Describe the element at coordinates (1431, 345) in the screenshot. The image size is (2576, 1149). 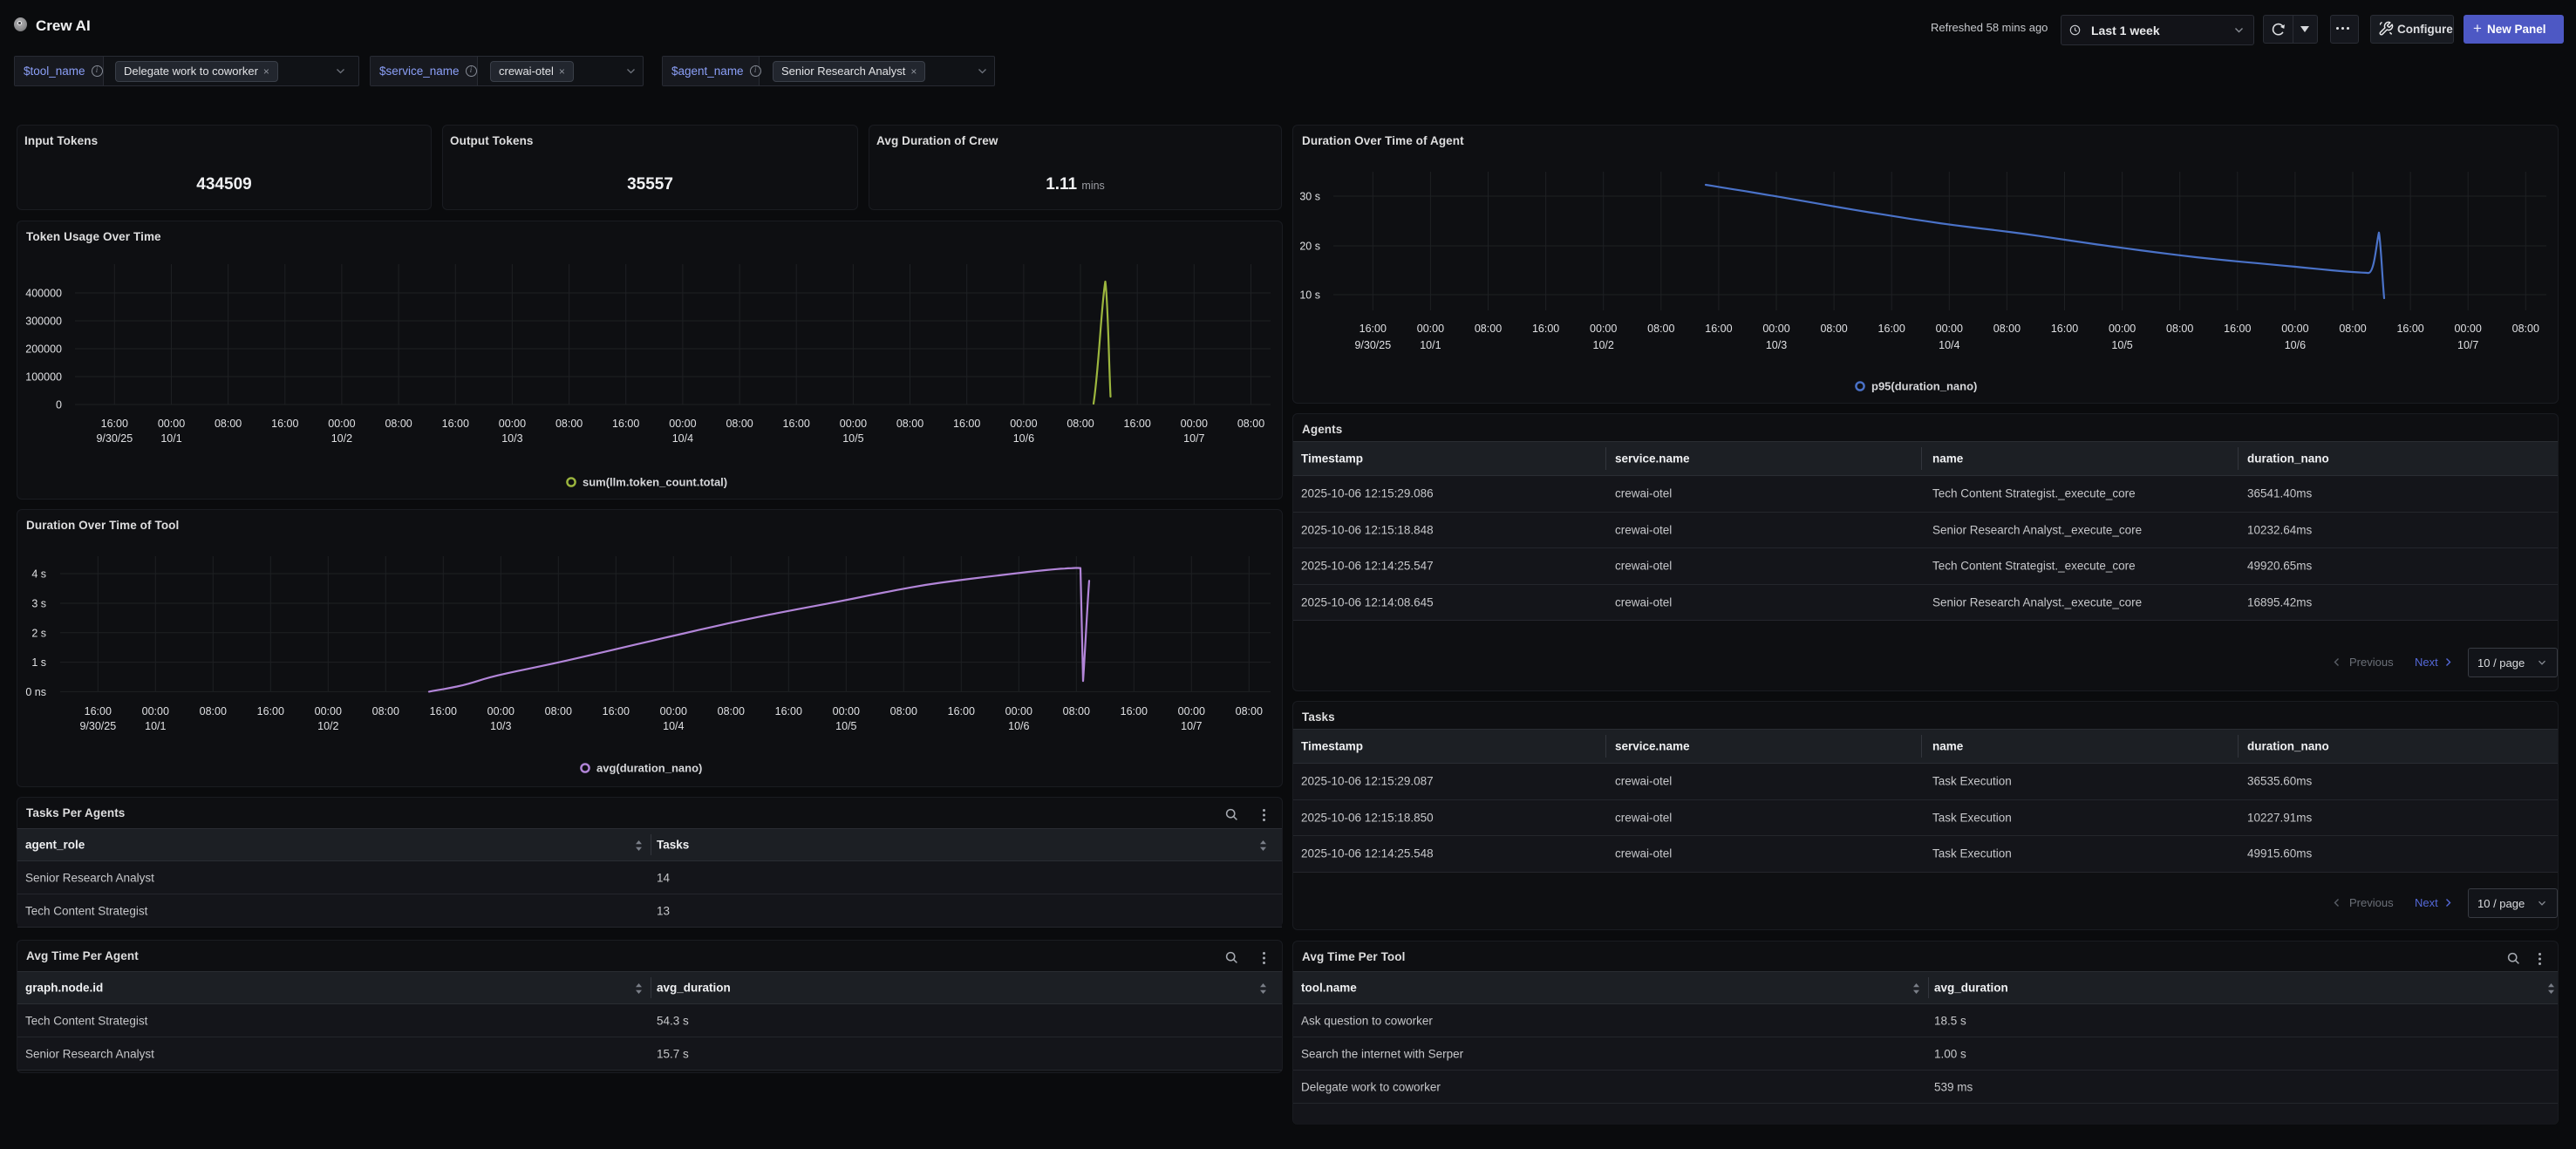
I see `svg-text: 10/1` at that location.